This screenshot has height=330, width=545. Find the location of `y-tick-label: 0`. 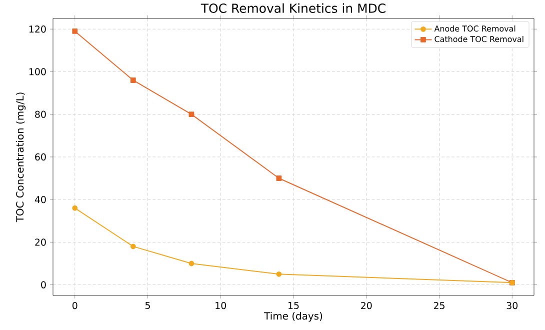

y-tick-label: 0 is located at coordinates (43, 284).